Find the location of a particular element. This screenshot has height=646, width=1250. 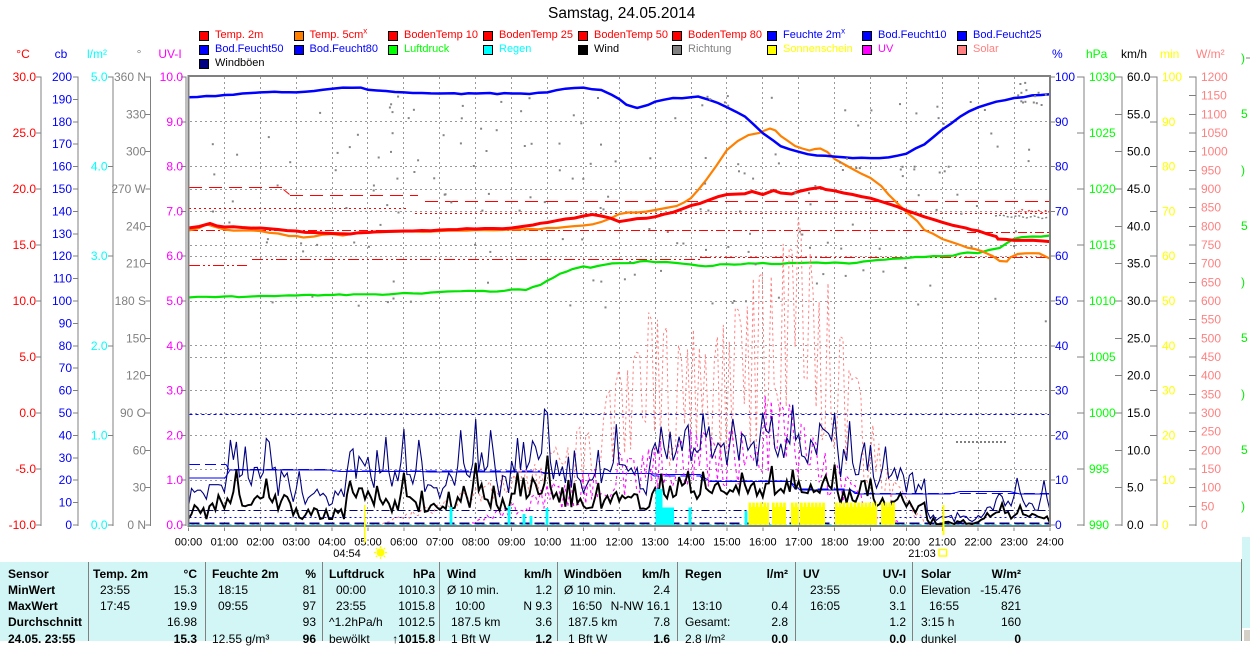

svg-text: 30 is located at coordinates (1169, 391).